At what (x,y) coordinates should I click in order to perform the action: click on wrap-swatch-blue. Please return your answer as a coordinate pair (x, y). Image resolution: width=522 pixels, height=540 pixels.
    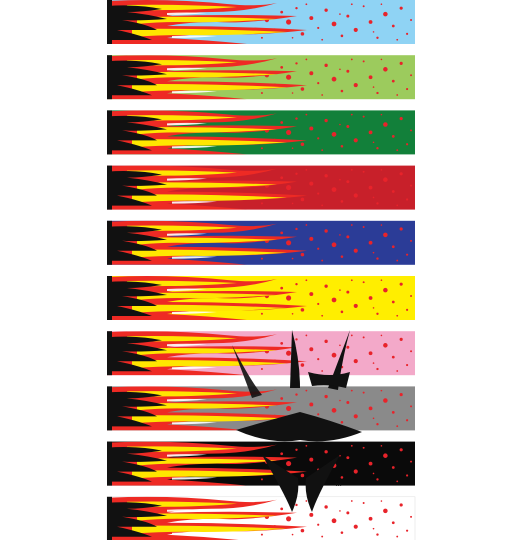
    Looking at the image, I should click on (261, 242).